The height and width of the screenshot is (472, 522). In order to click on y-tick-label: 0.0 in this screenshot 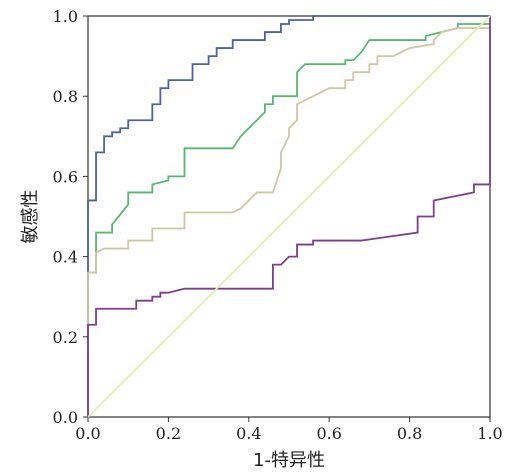, I will do `click(65, 417)`.